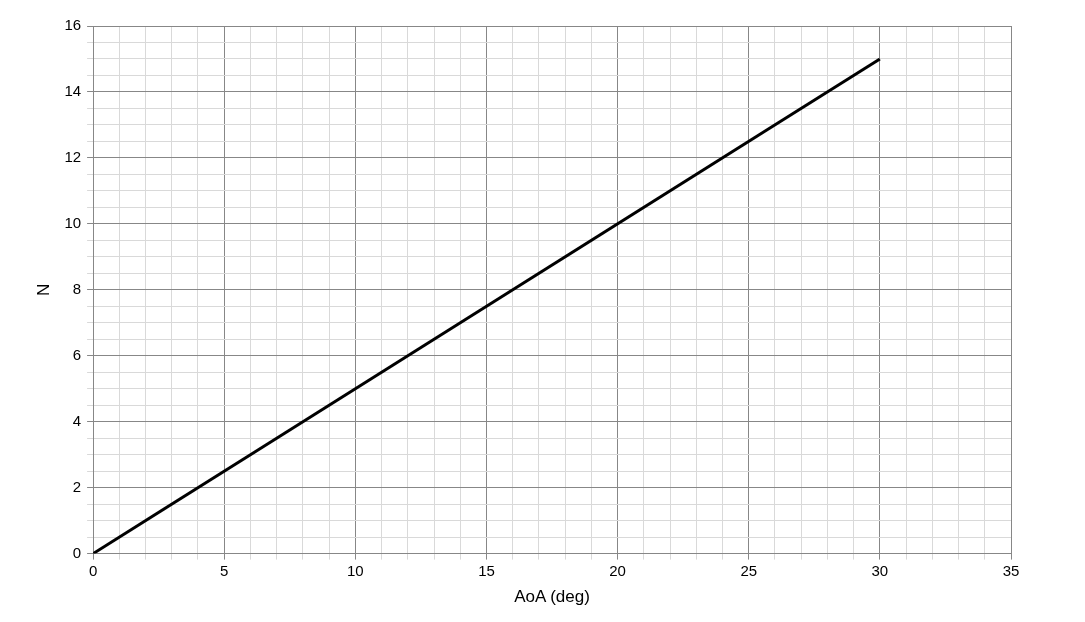 This screenshot has height=622, width=1085. Describe the element at coordinates (1011, 570) in the screenshot. I see `x-tick-label: 35` at that location.